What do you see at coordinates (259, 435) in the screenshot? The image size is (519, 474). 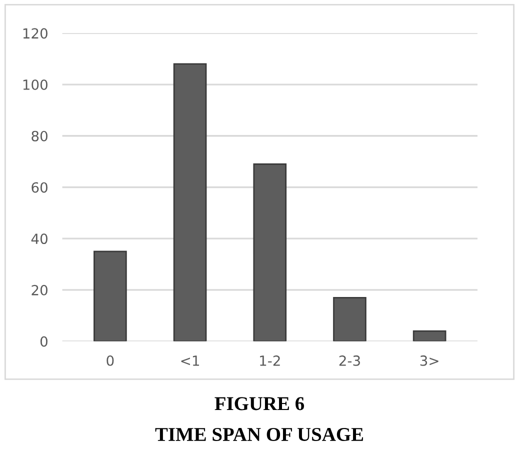 I see `text: TIME SPAN OF USAGE` at bounding box center [259, 435].